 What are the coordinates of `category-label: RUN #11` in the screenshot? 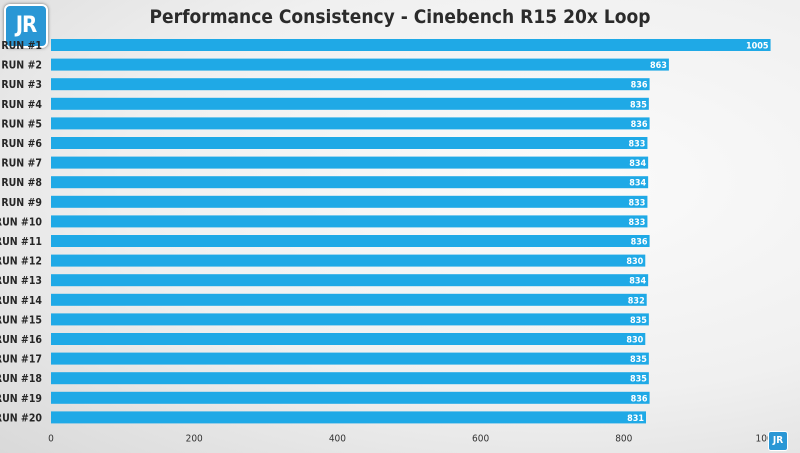 It's located at (21, 242).